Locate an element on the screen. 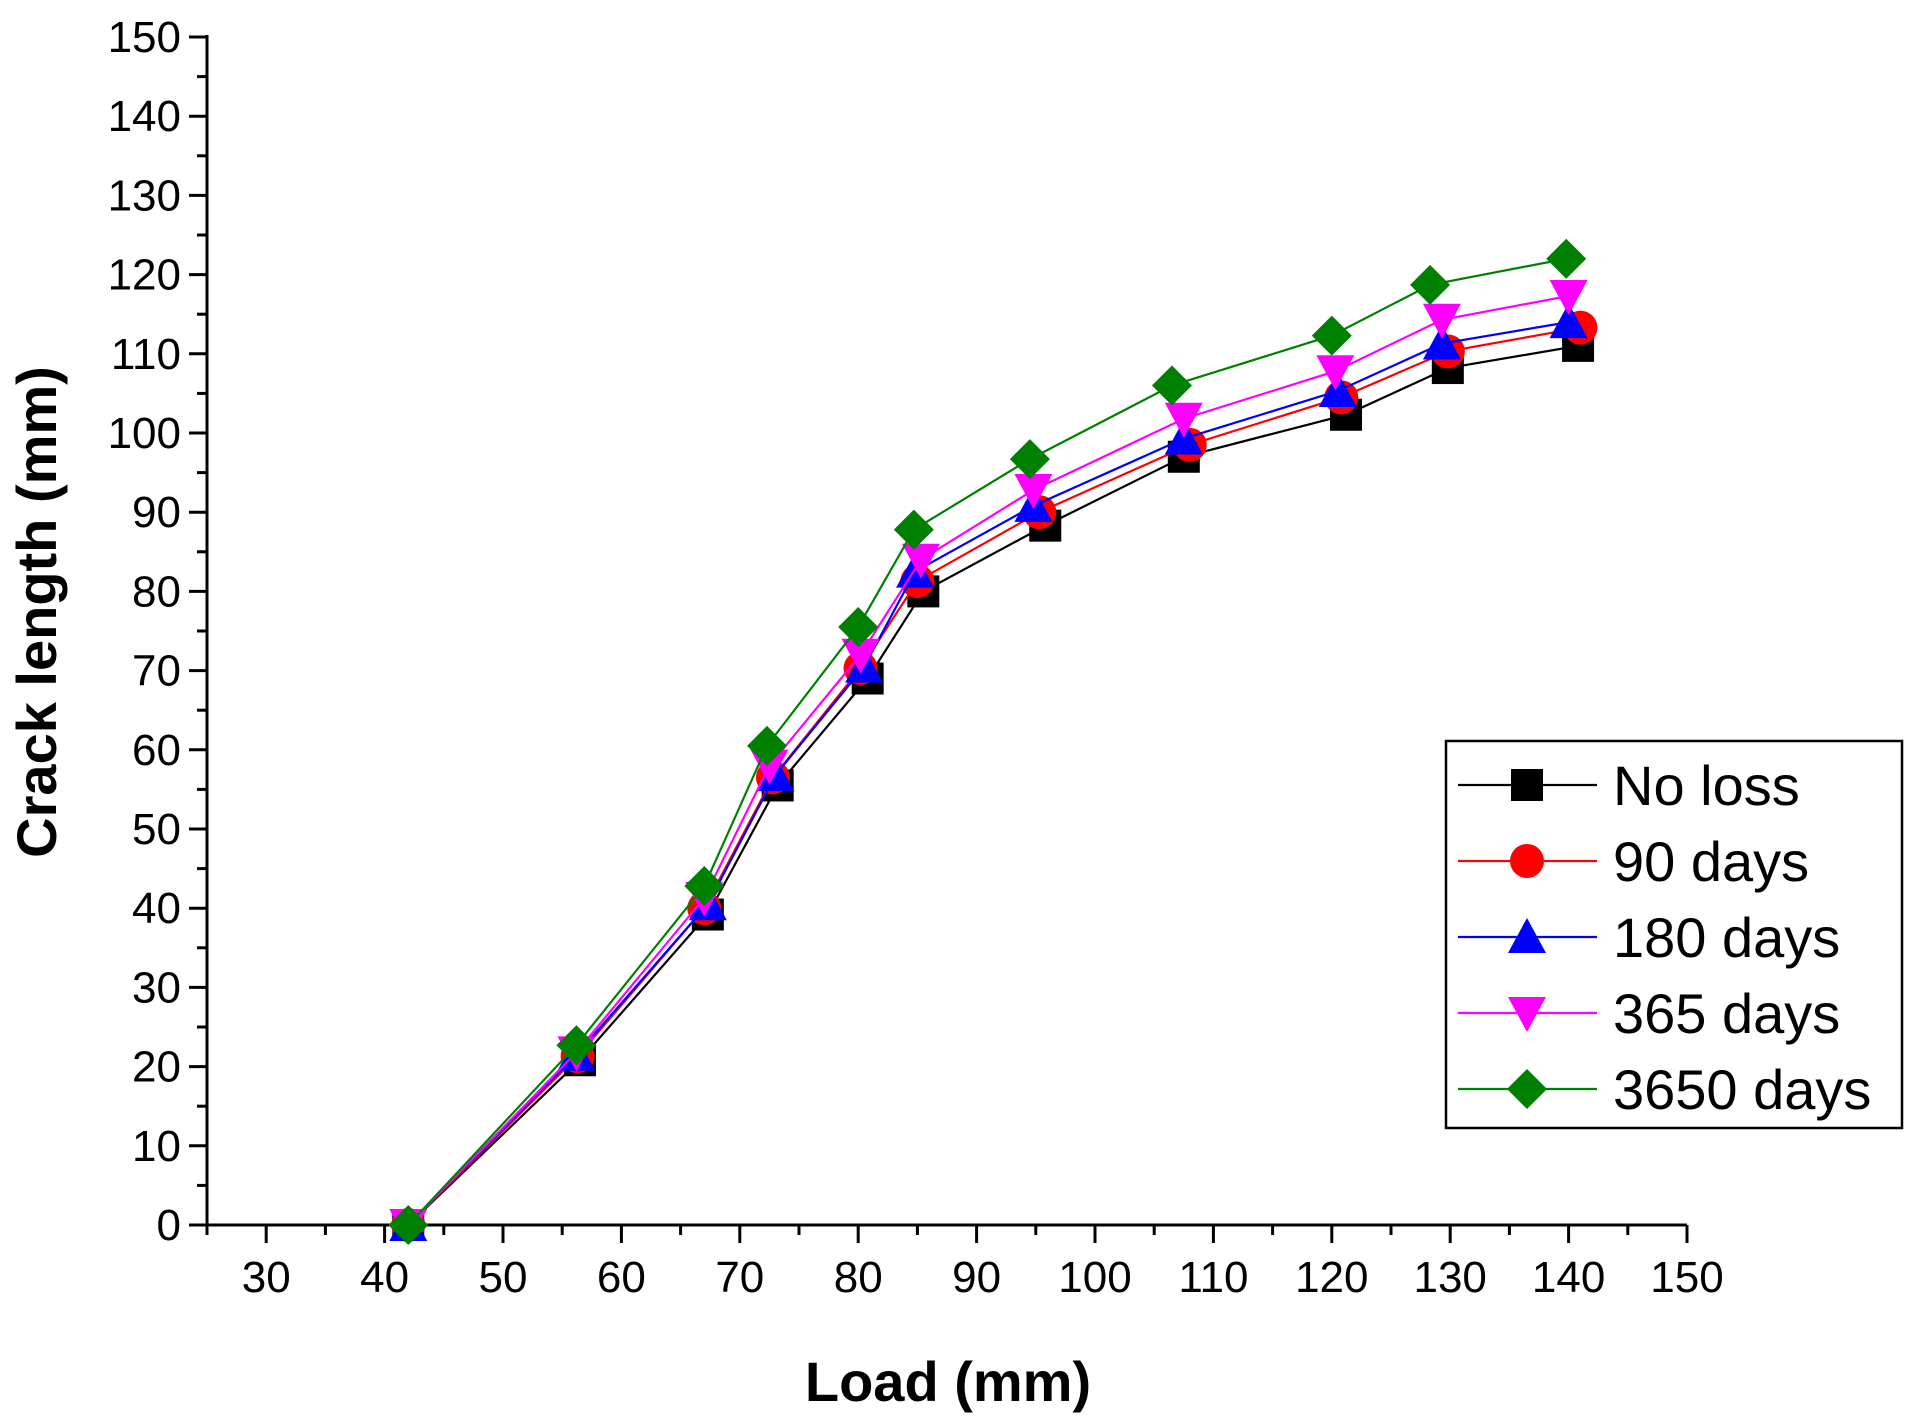 This screenshot has height=1426, width=1917. legend-label: No loss is located at coordinates (1706, 785).